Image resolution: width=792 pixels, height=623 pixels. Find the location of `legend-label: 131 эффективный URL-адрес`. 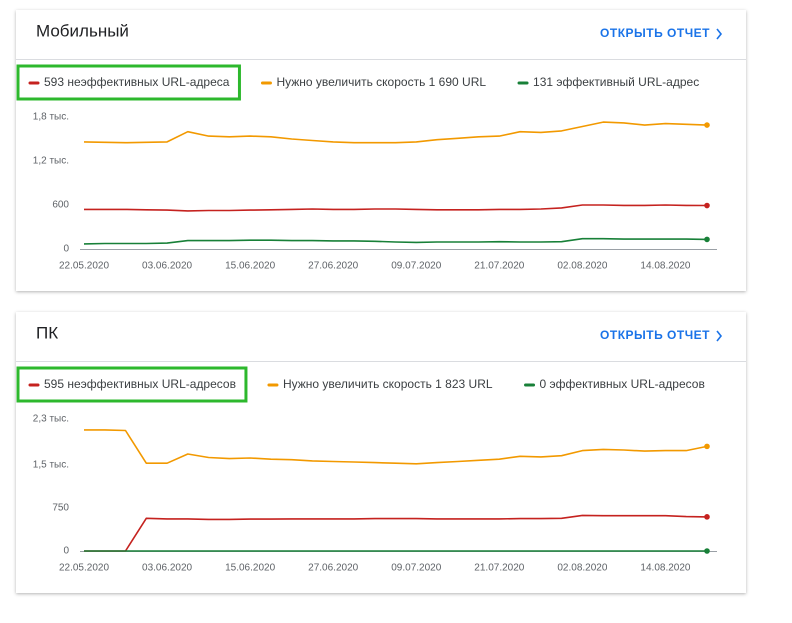

legend-label: 131 эффективный URL-адрес is located at coordinates (616, 82).